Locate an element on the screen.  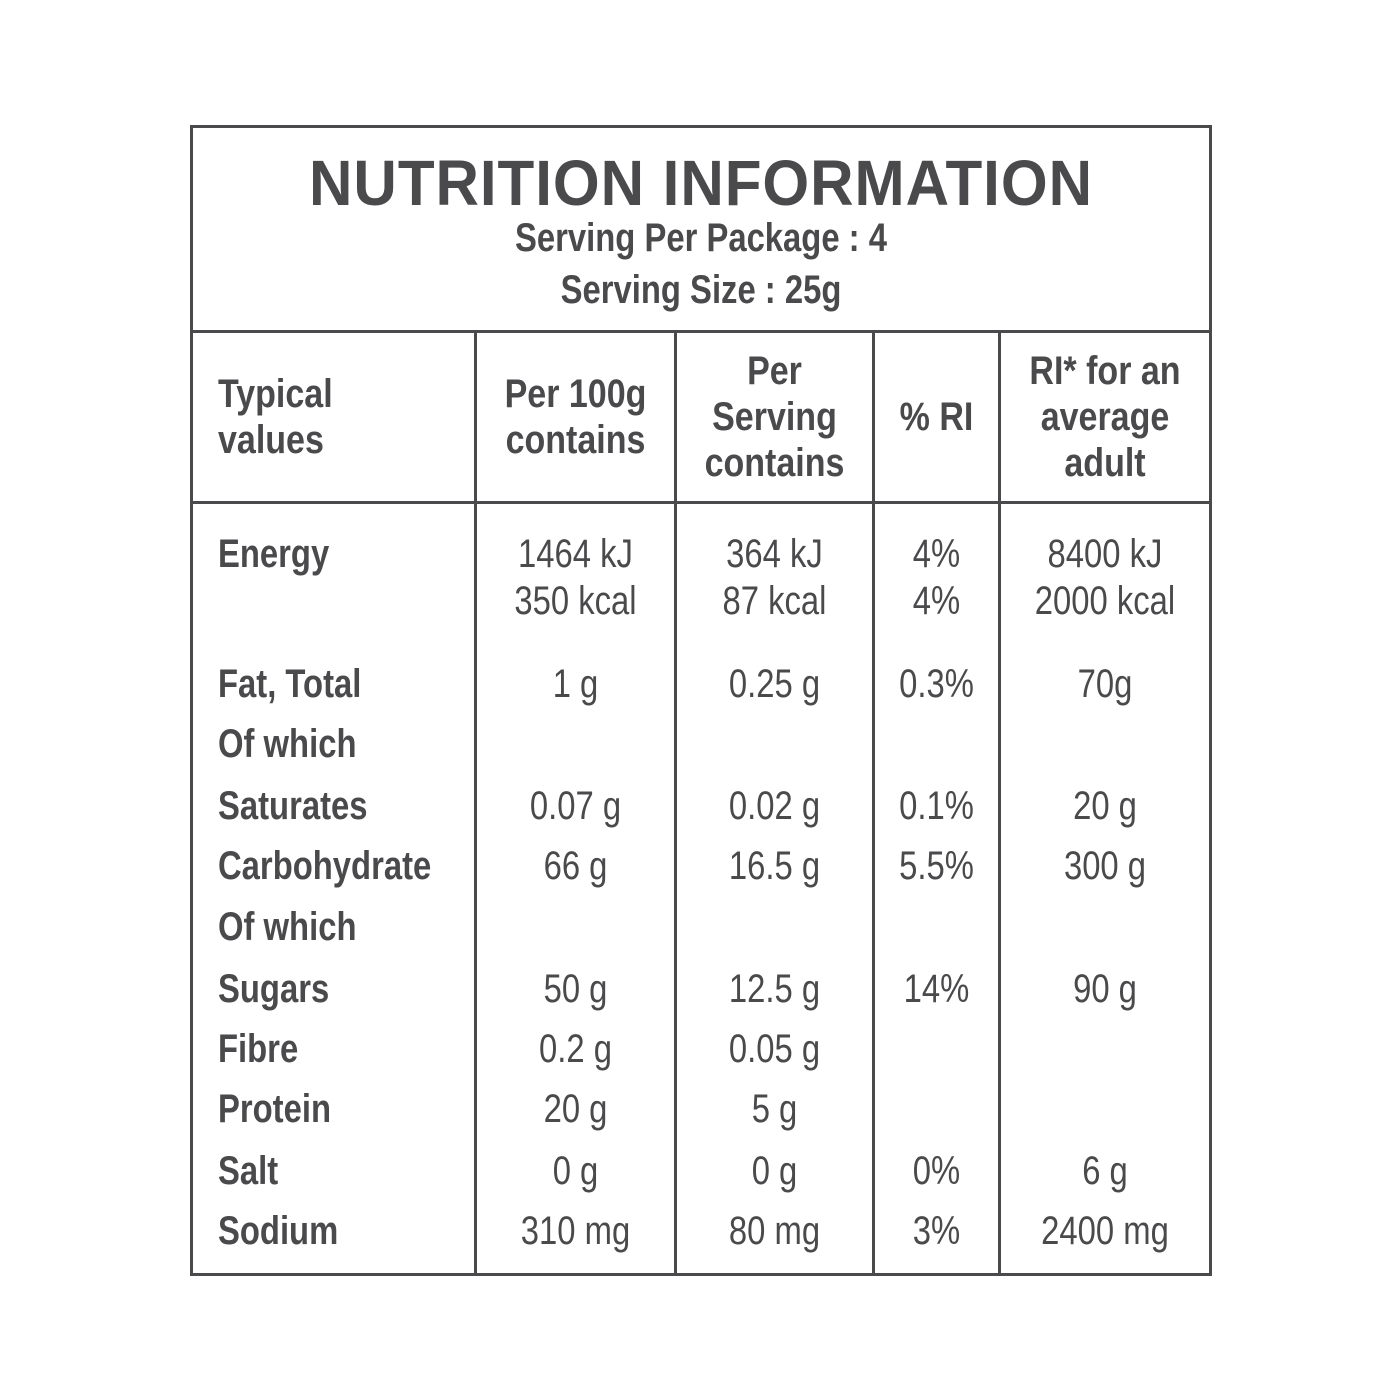
column-header-per-serving: Per Serving contains is located at coordinates (774, 417).